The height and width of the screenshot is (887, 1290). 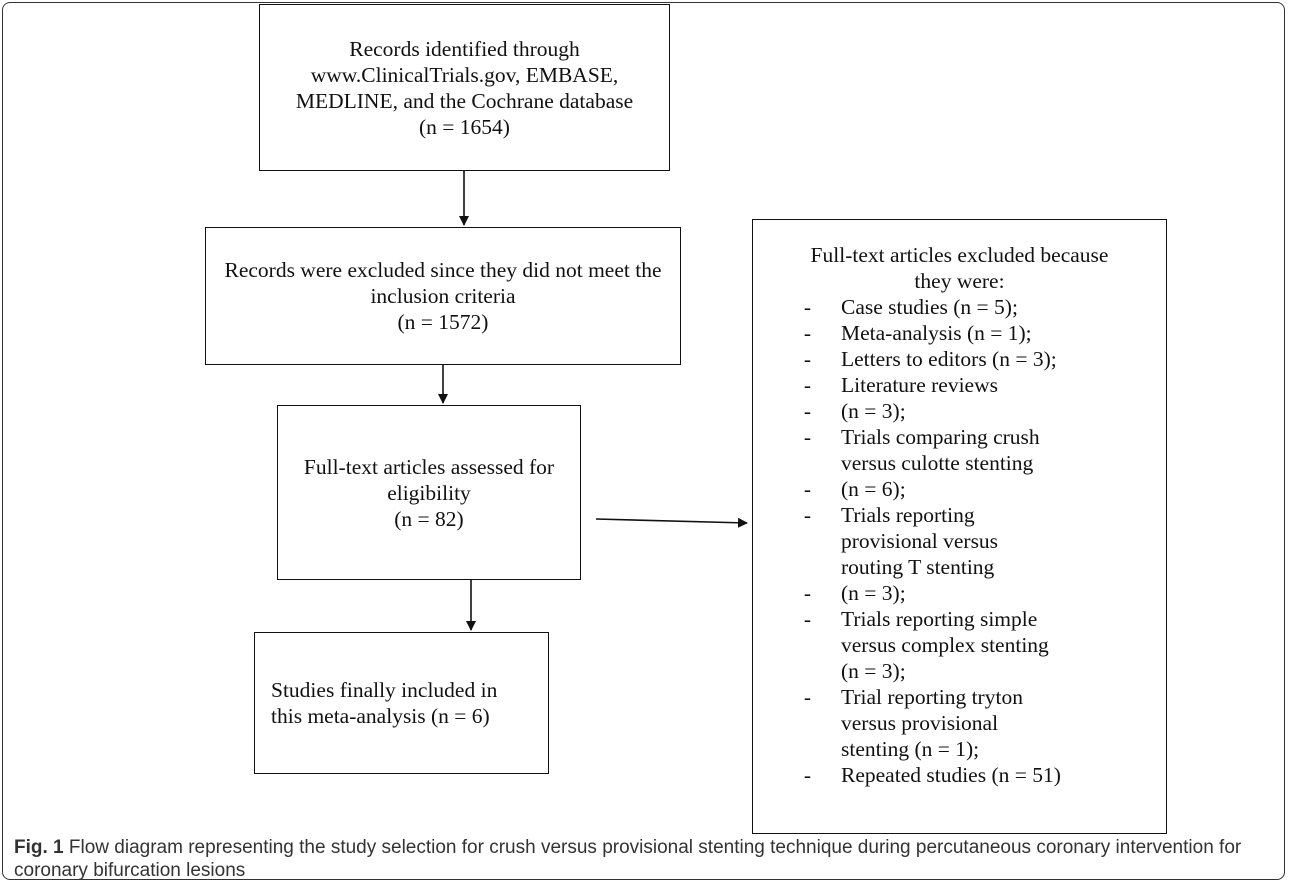 What do you see at coordinates (918, 567) in the screenshot?
I see `exclusion-reason-text: routing T stenting` at bounding box center [918, 567].